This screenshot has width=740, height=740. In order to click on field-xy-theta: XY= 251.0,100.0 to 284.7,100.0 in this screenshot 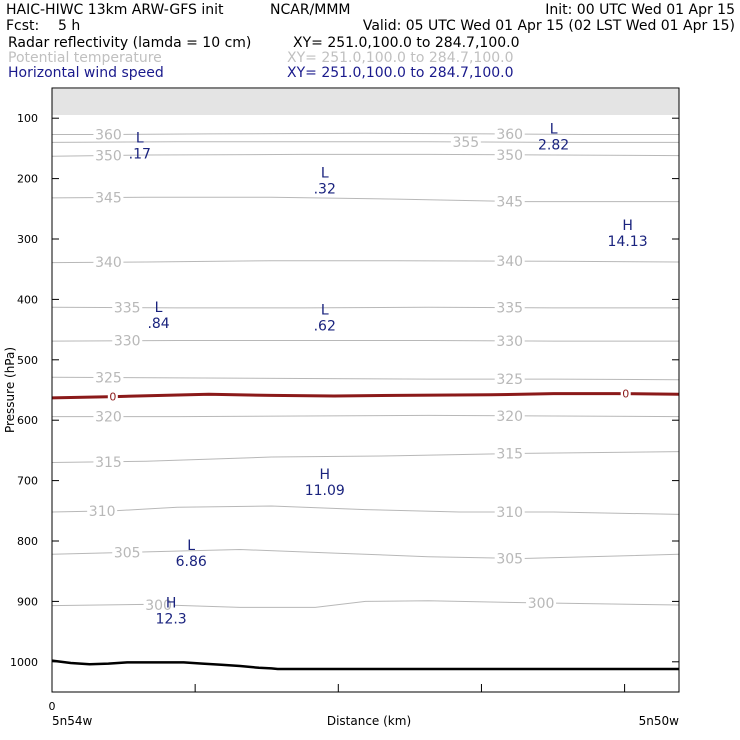, I will do `click(400, 58)`.